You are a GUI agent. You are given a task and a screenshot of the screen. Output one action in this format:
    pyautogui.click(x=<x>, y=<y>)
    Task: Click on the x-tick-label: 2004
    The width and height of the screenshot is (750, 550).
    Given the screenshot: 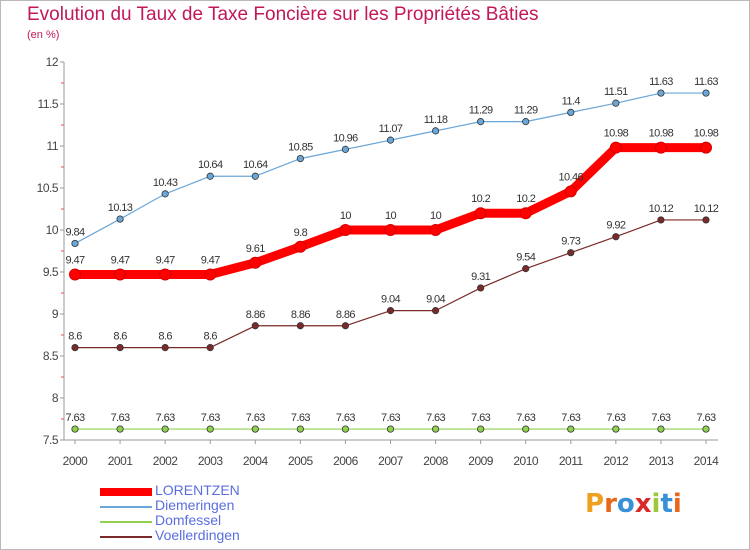 What is the action you would take?
    pyautogui.click(x=256, y=461)
    